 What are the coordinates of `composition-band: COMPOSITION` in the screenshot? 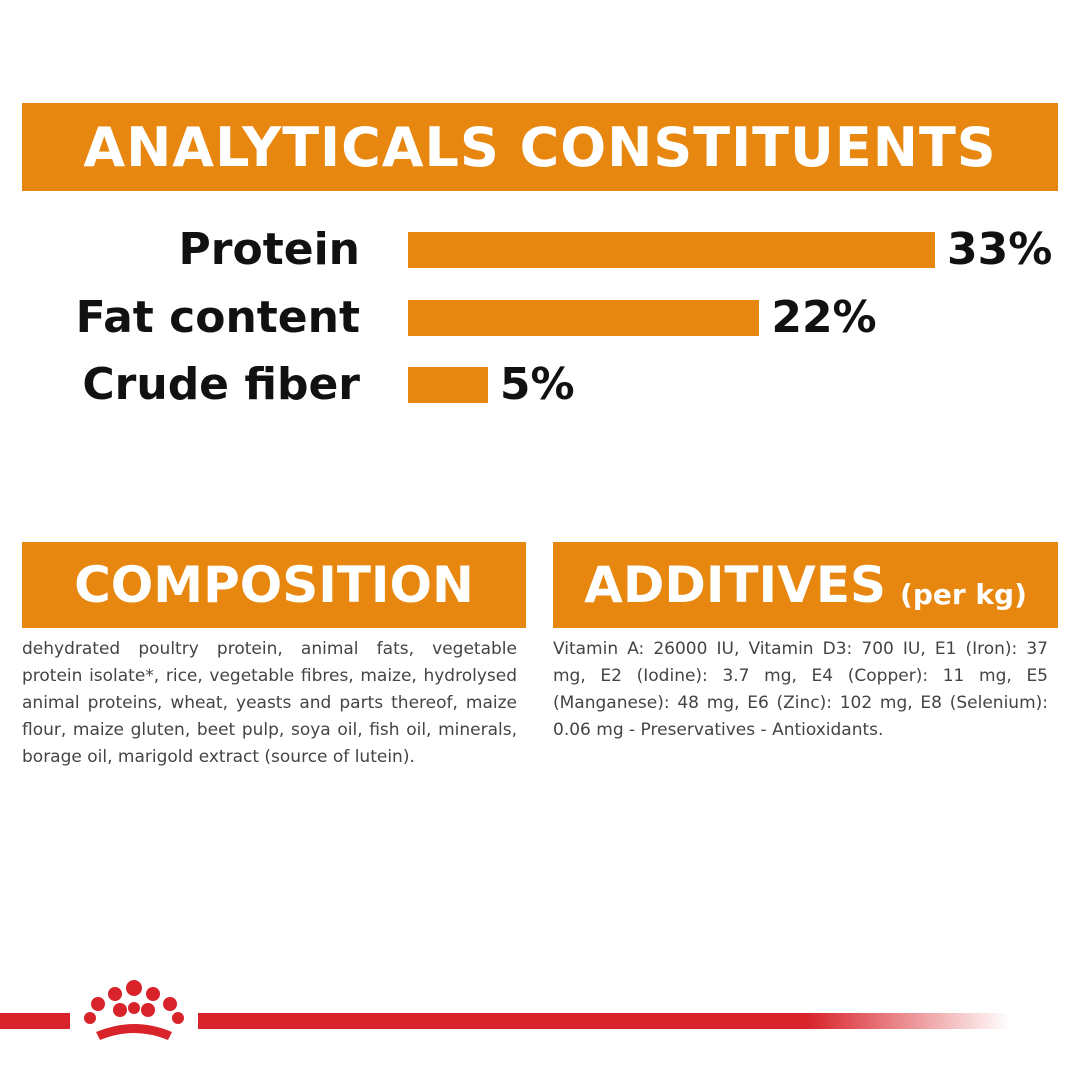 It's located at (274, 585).